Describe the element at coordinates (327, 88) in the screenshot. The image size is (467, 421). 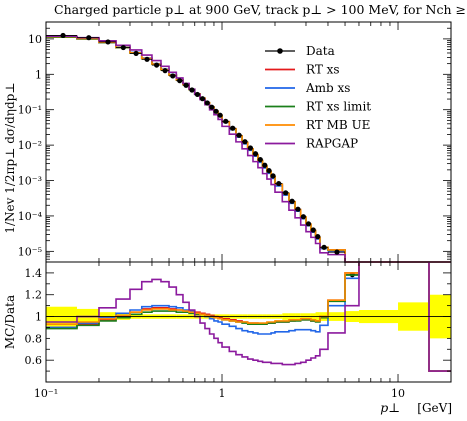
I see `legend-label: Amb xs` at that location.